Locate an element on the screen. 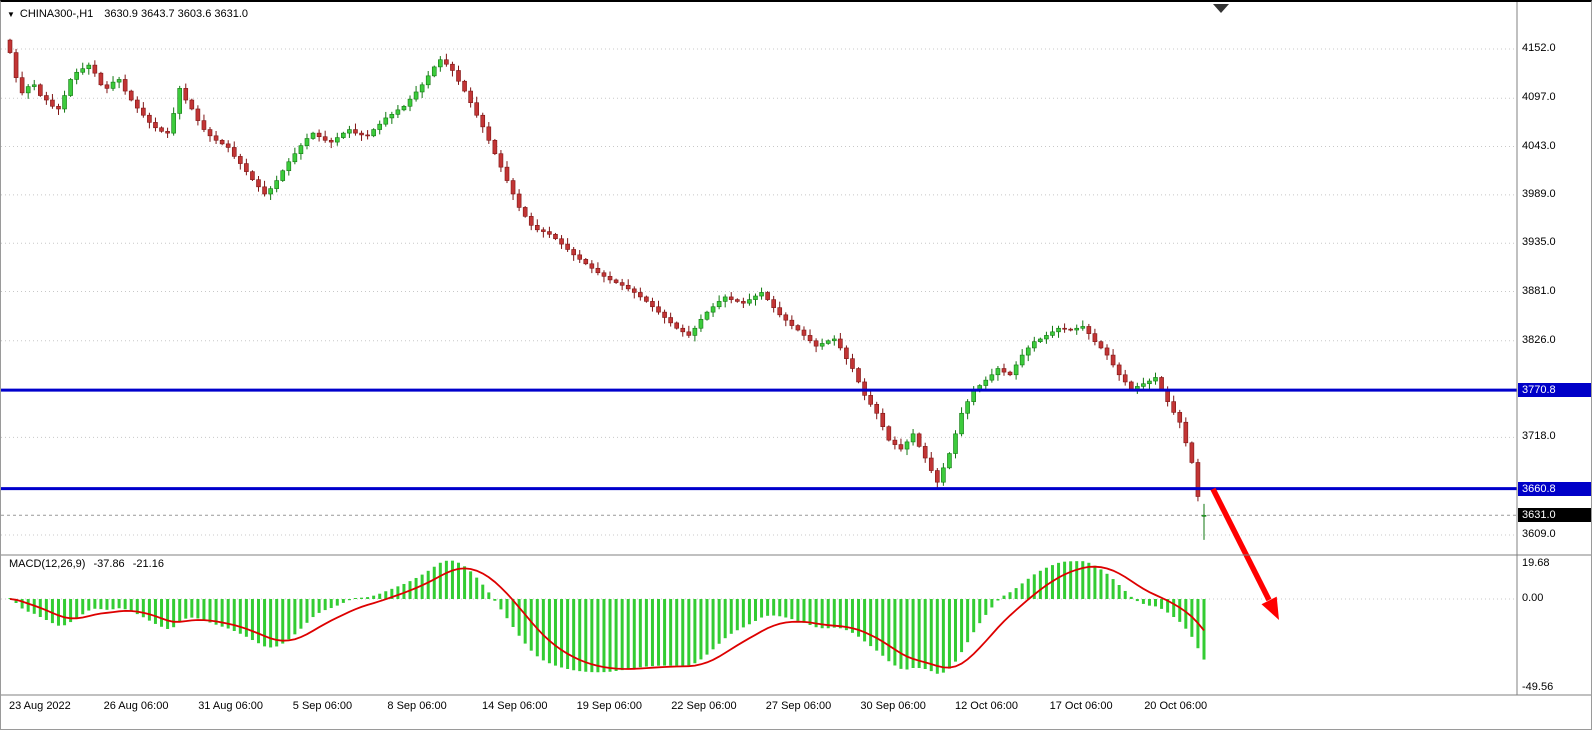  time-tick-label: 17 Oct 06:00 is located at coordinates (1081, 706).